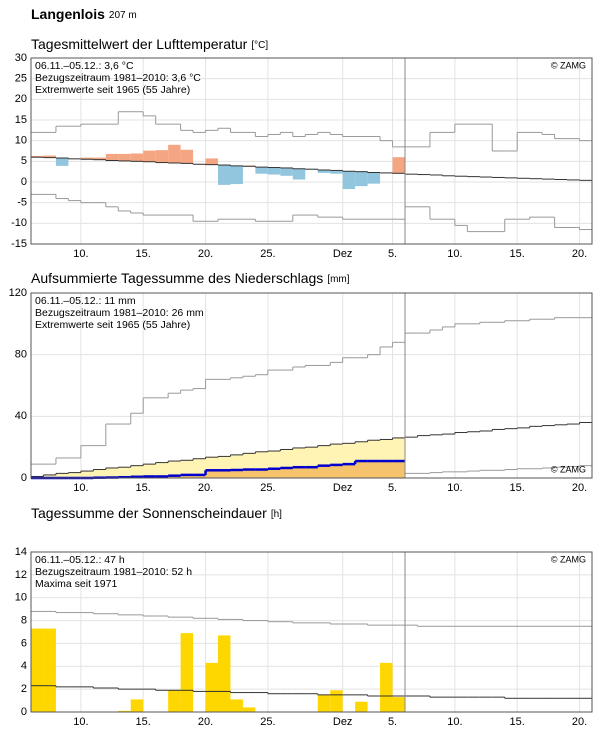 This screenshot has width=596, height=729. Describe the element at coordinates (338, 279) in the screenshot. I see `chart-unit: [mm]` at that location.